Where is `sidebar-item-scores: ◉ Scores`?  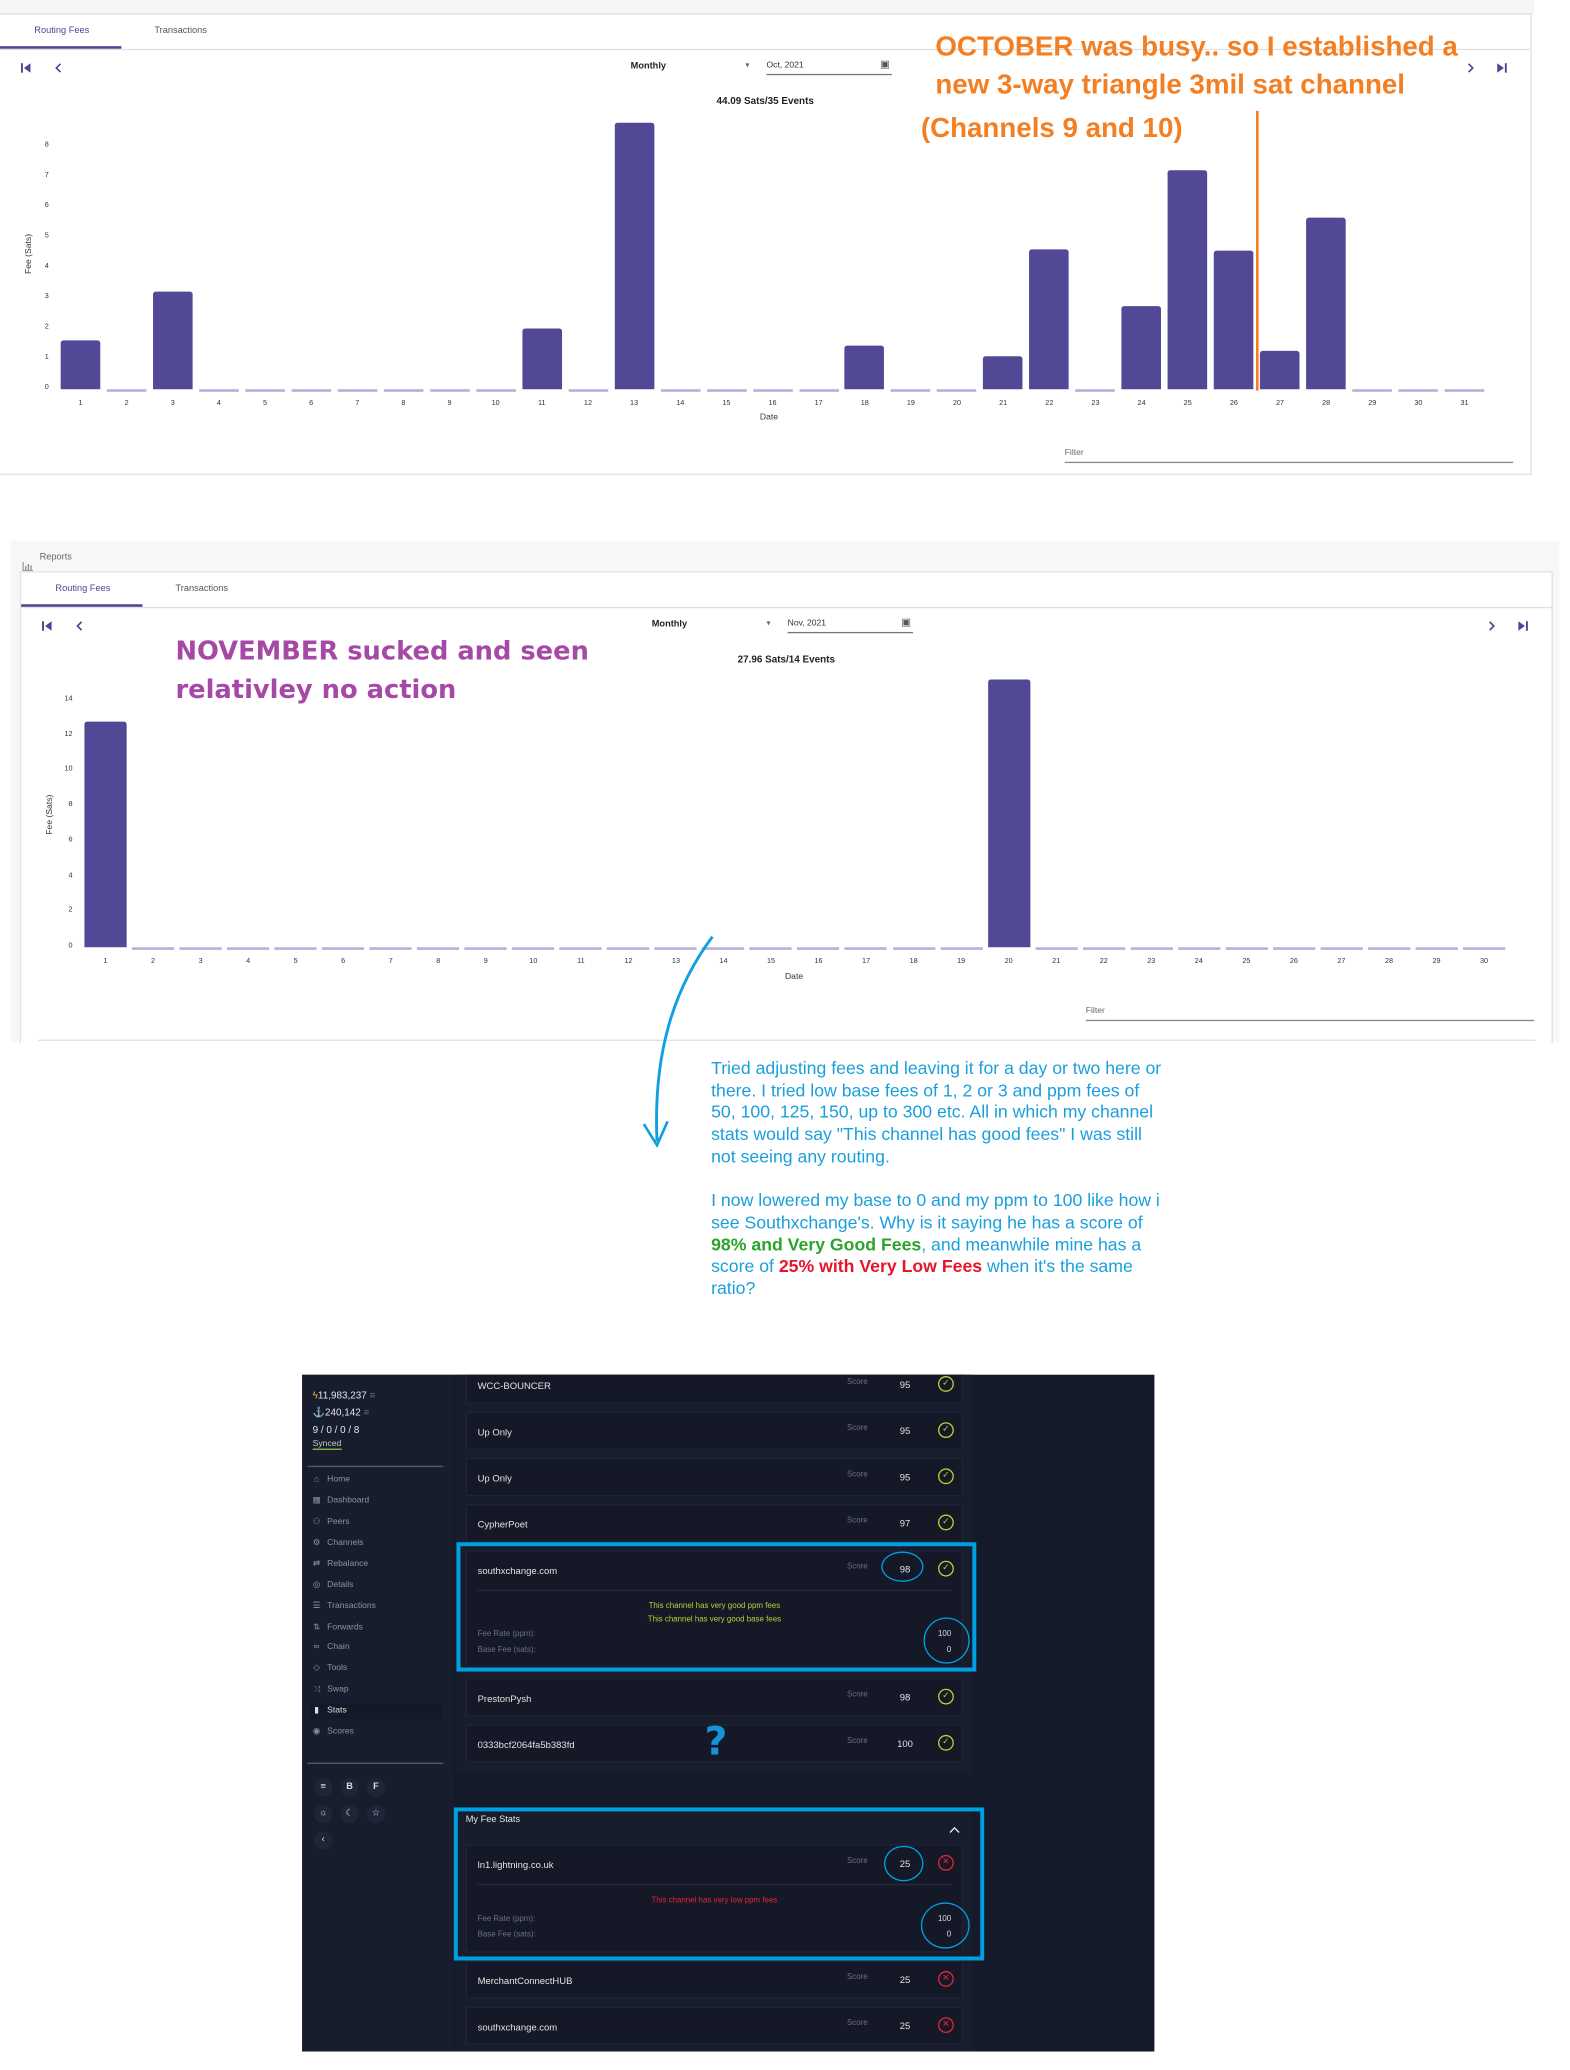
sidebar-item-scores: ◉ Scores is located at coordinates (376, 1732).